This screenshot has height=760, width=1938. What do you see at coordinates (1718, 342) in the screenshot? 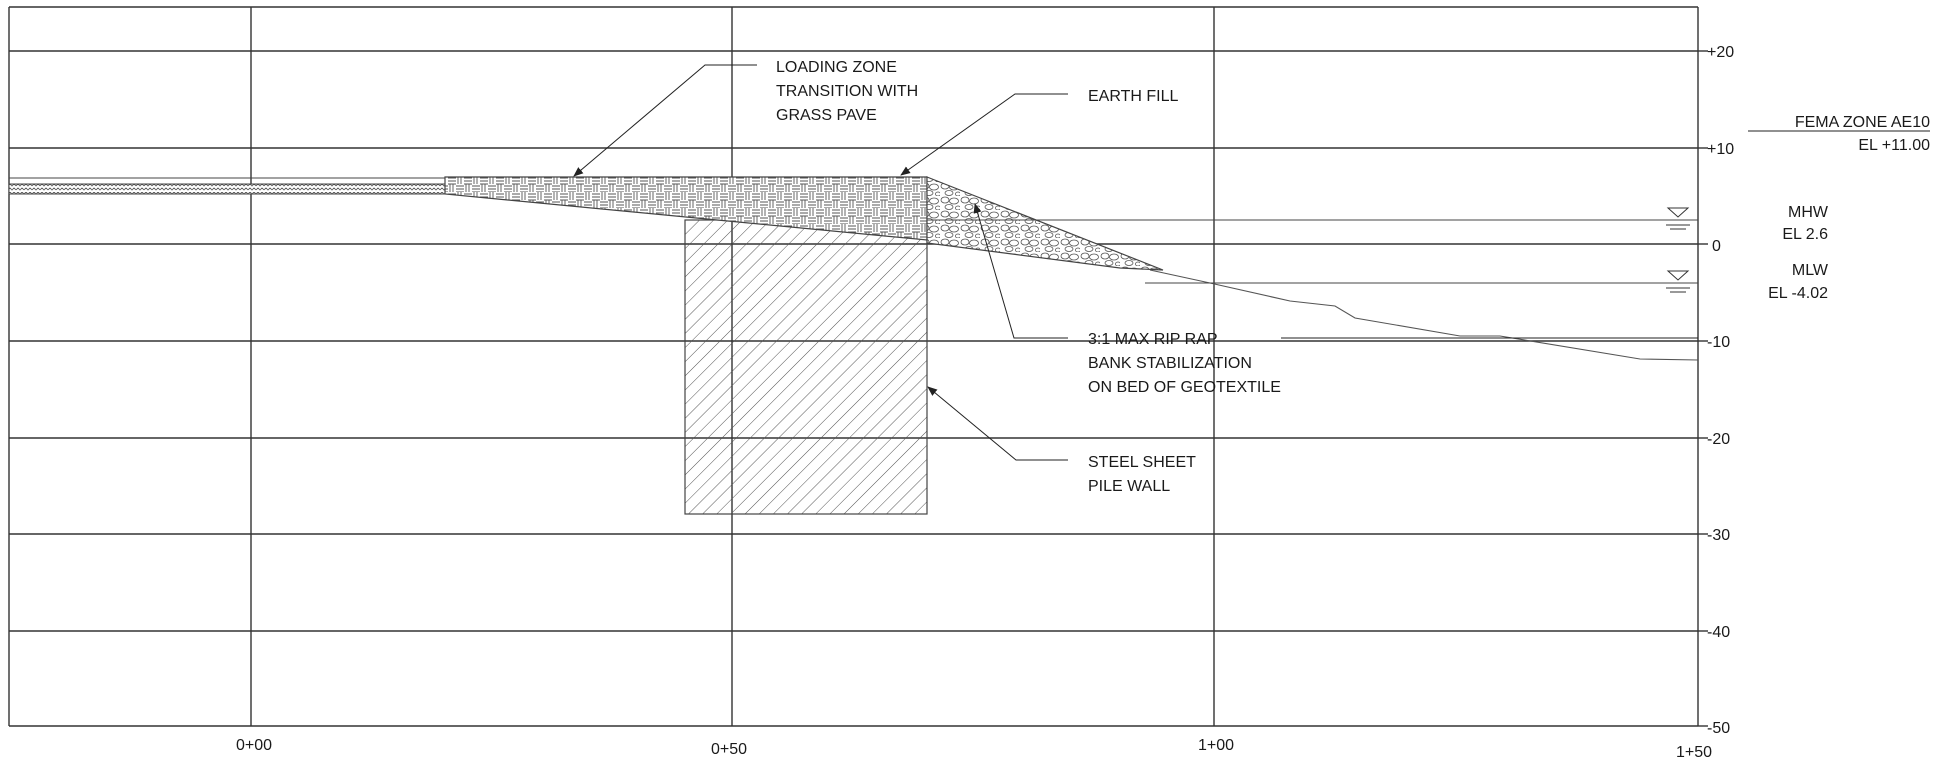
I see `y-label-minus10: -10` at bounding box center [1718, 342].